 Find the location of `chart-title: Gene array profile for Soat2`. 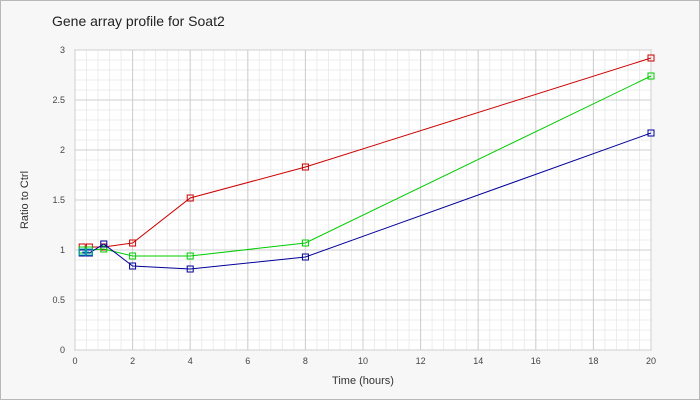

chart-title: Gene array profile for Soat2 is located at coordinates (138, 21).